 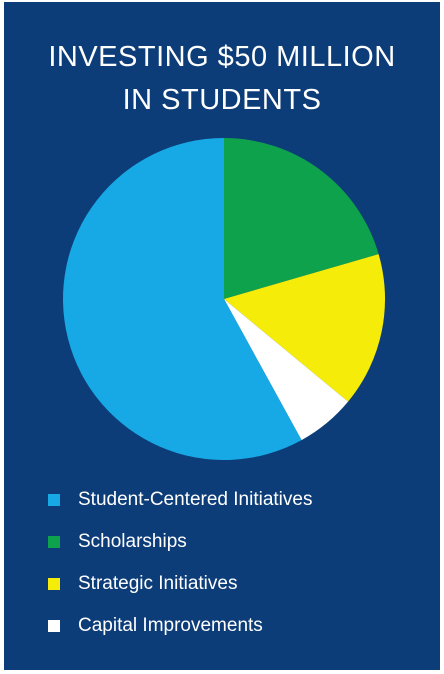 I want to click on legend-item-scholarships: Scholarships, so click(x=180, y=541).